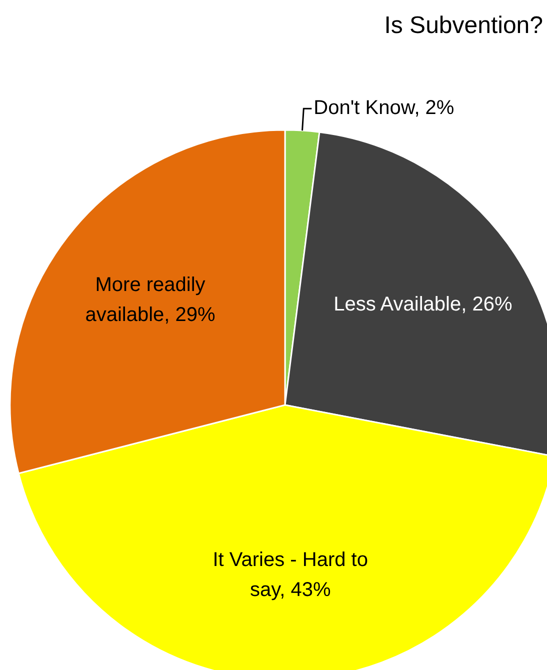 The width and height of the screenshot is (547, 670). Describe the element at coordinates (463, 26) in the screenshot. I see `chart-title: Is Subvention?` at that location.